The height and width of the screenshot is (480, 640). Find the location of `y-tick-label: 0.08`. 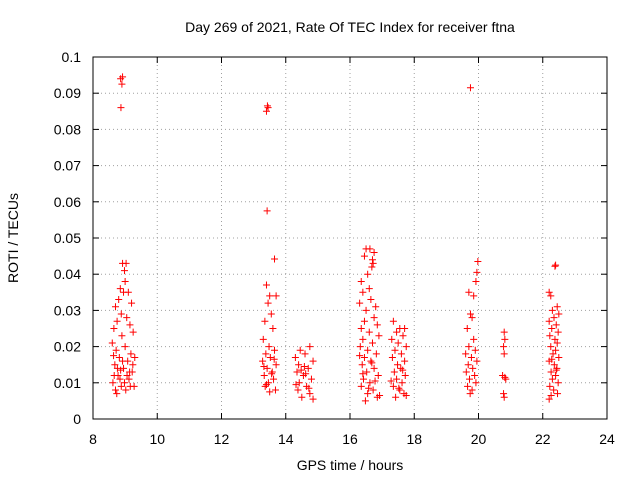

y-tick-label: 0.08 is located at coordinates (67, 129).